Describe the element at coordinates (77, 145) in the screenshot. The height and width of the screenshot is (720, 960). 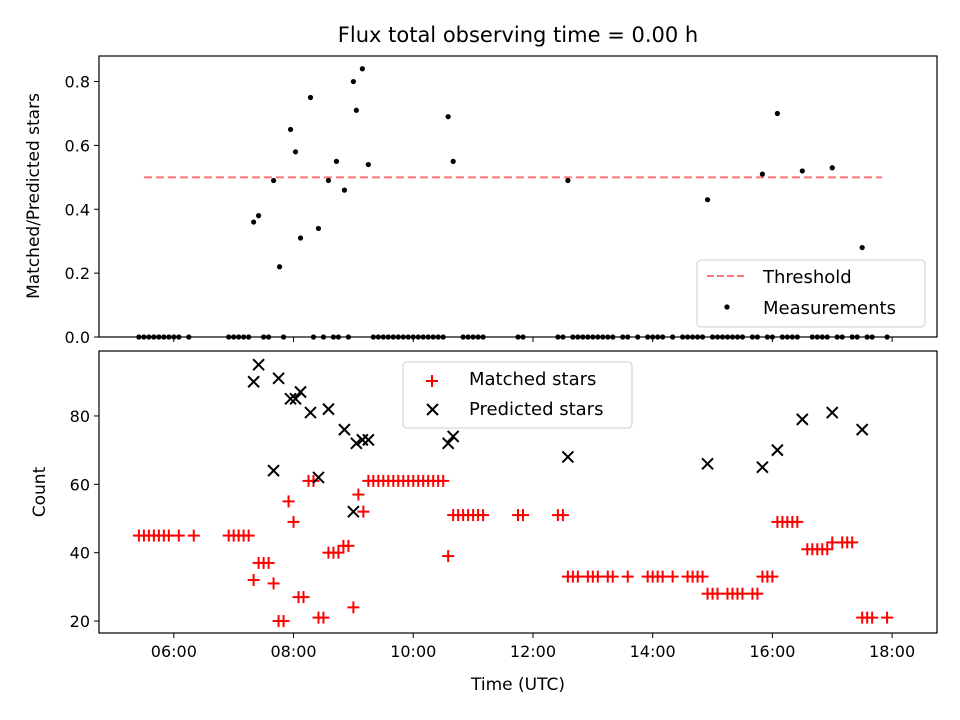
I see `ratio-y-tick-label: 0.6` at that location.